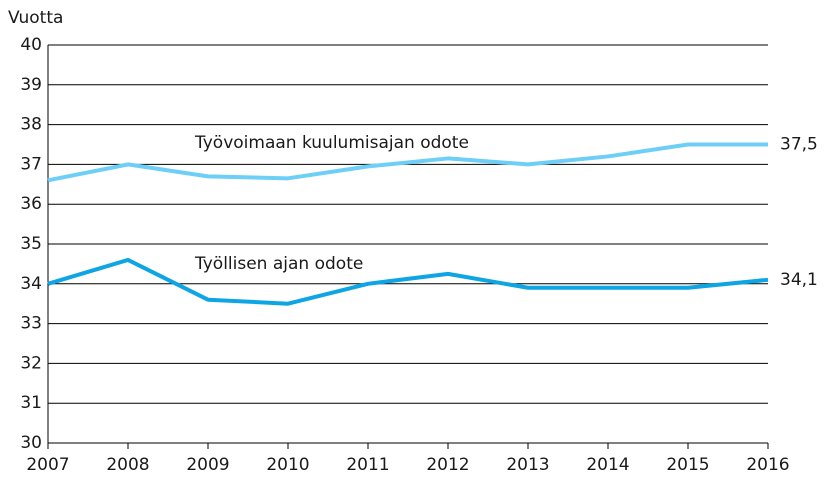 This screenshot has height=481, width=824. I want to click on series-name: Työllisen ajan odote, so click(278, 264).